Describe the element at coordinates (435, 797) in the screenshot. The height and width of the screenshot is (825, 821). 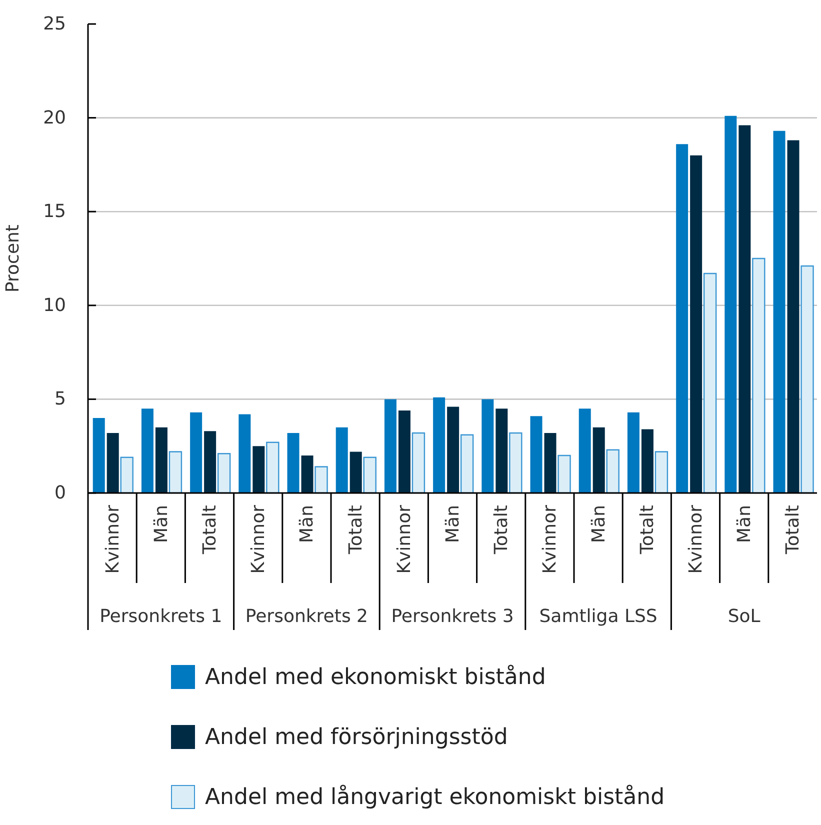
I see `legend-label: Andel med långvarigt ekonomiskt bistånd` at that location.